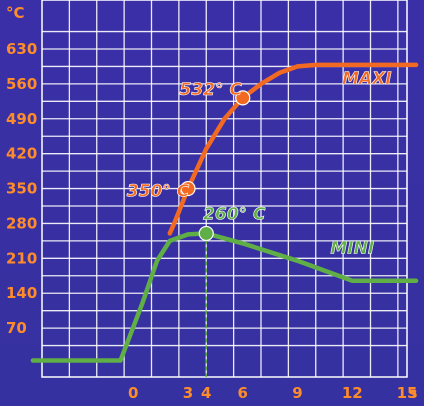 The image size is (424, 406). Describe the element at coordinates (21, 258) in the screenshot. I see `y-tick-label: 210` at that location.